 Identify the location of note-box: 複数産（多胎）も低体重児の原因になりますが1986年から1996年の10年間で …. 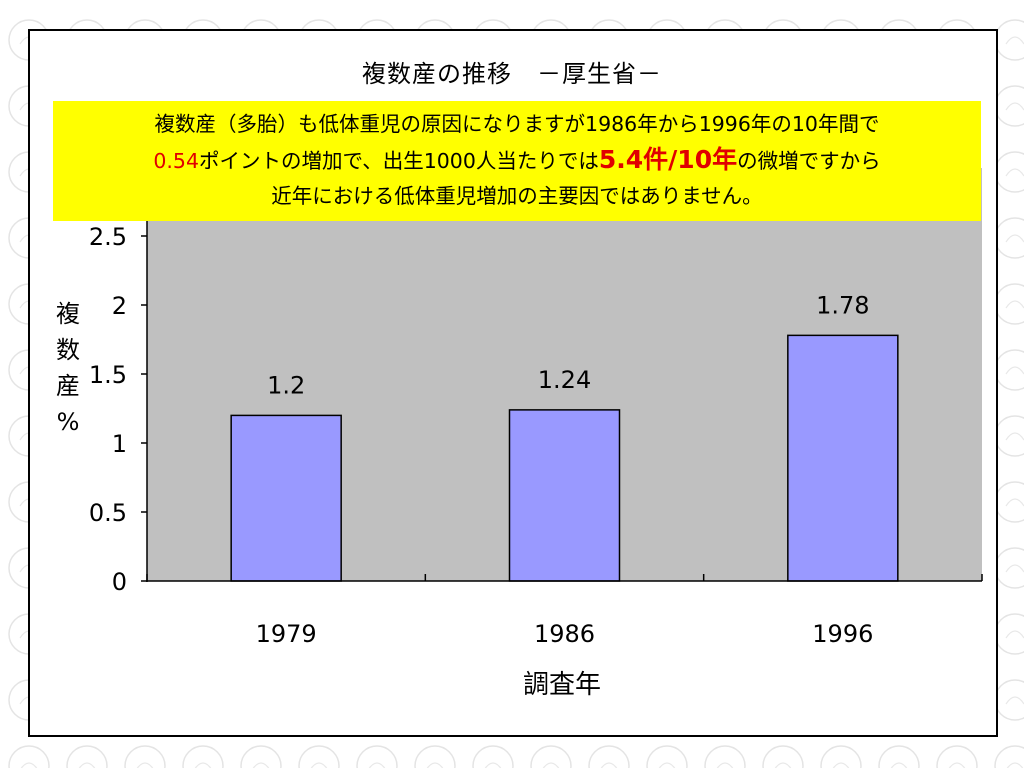
(517, 161).